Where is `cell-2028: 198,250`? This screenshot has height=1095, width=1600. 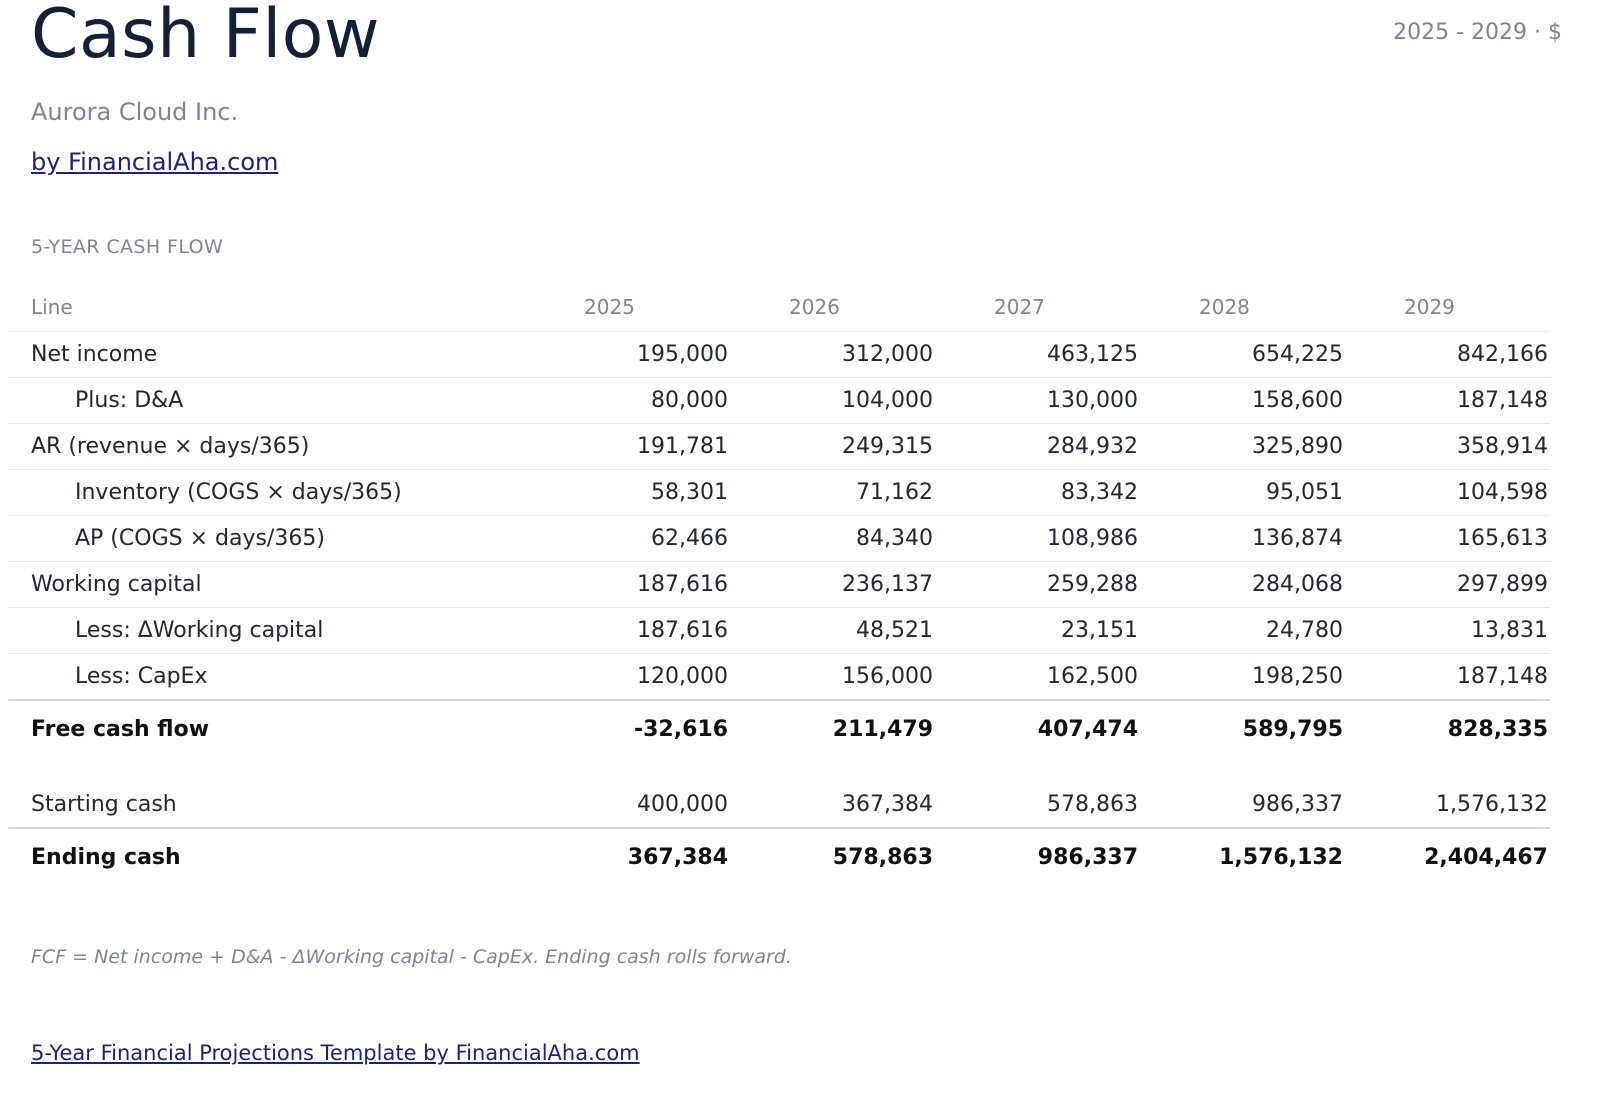 cell-2028: 198,250 is located at coordinates (1242, 677).